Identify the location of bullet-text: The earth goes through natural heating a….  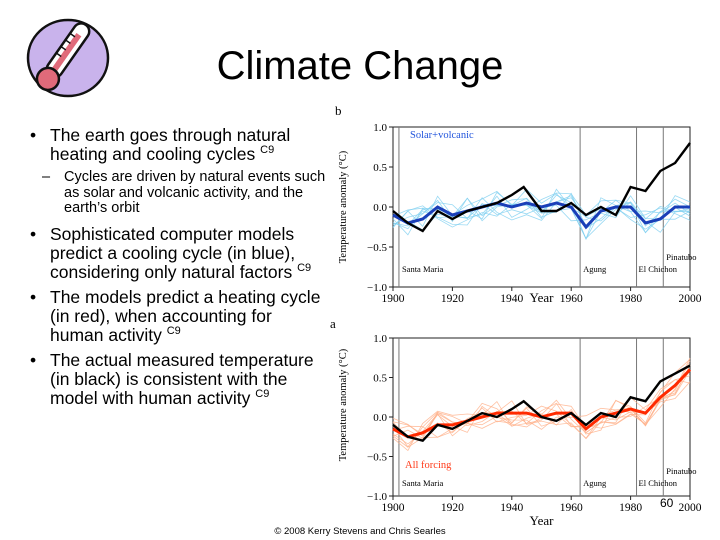
(170, 144).